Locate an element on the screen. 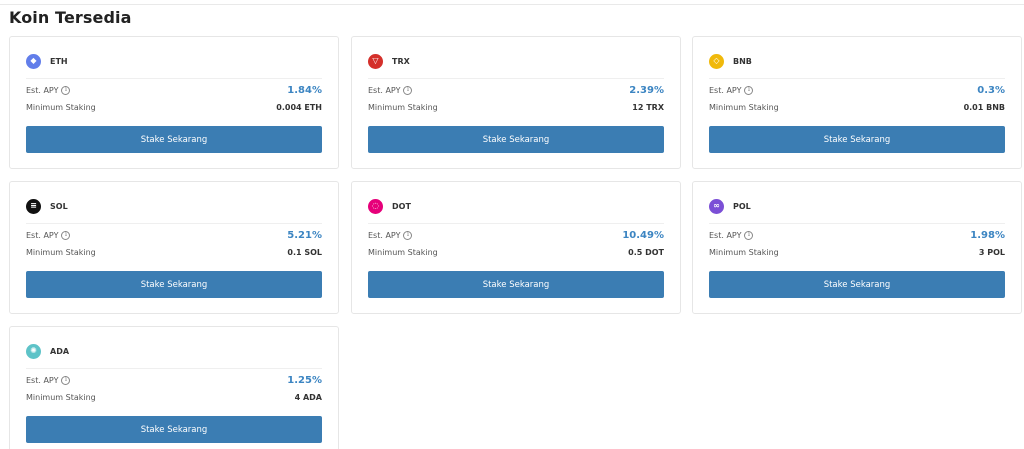 The height and width of the screenshot is (449, 1024). coin-symbol: DOT is located at coordinates (401, 206).